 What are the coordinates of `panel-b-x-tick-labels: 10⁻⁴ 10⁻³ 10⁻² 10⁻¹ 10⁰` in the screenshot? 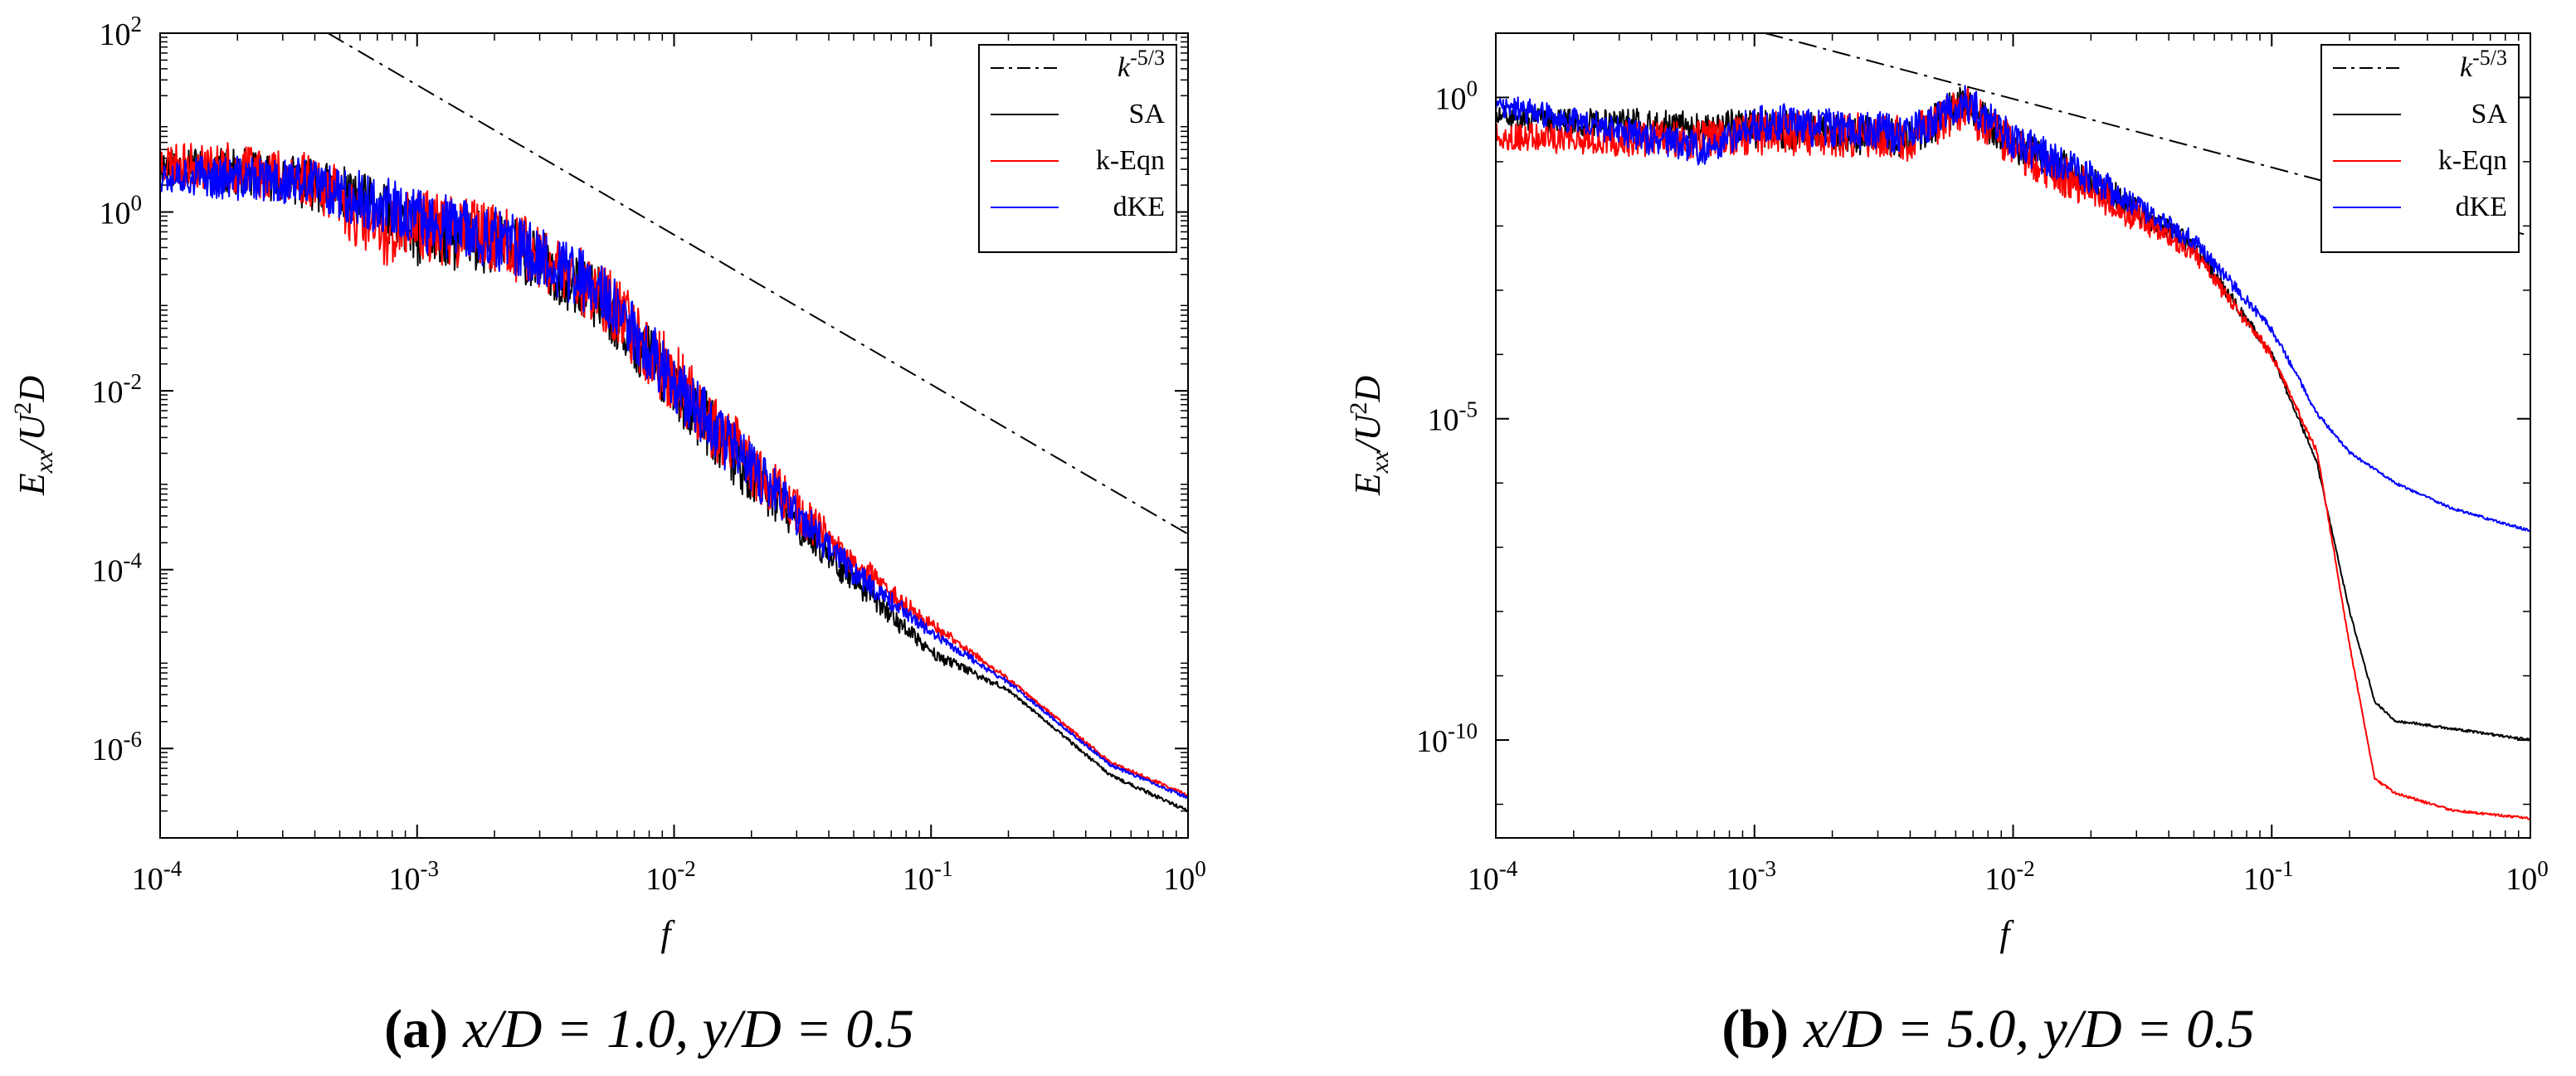 It's located at (2008, 877).